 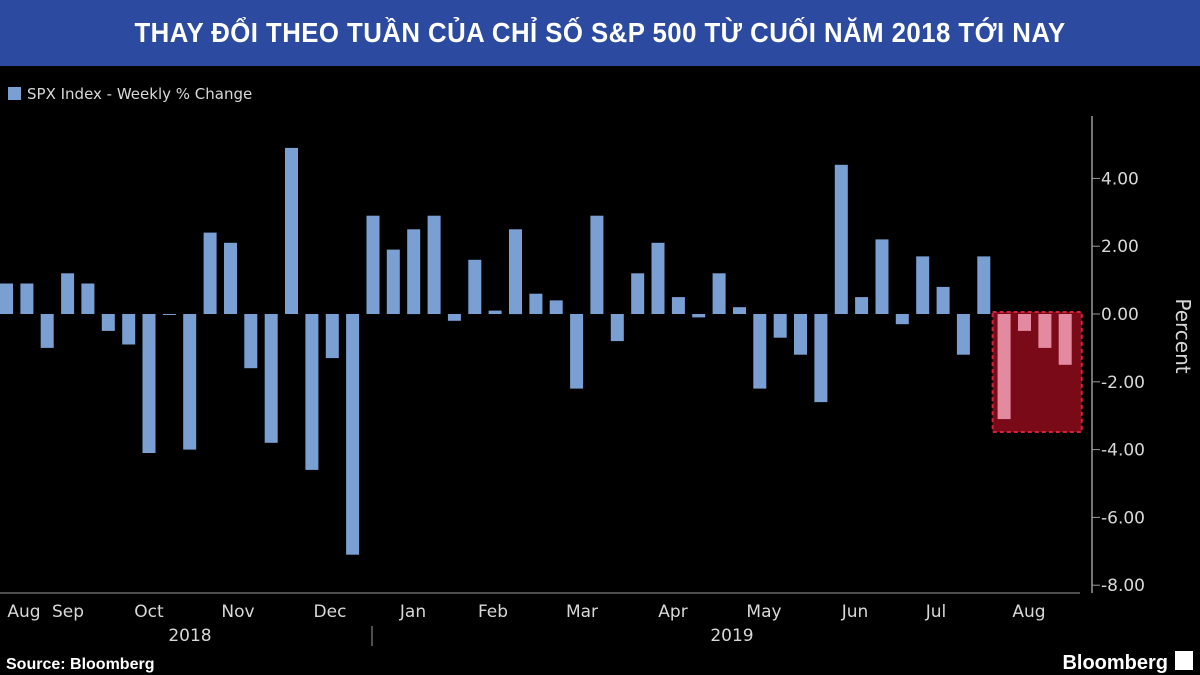 What do you see at coordinates (1123, 451) in the screenshot?
I see `y-tick-label: -4.00` at bounding box center [1123, 451].